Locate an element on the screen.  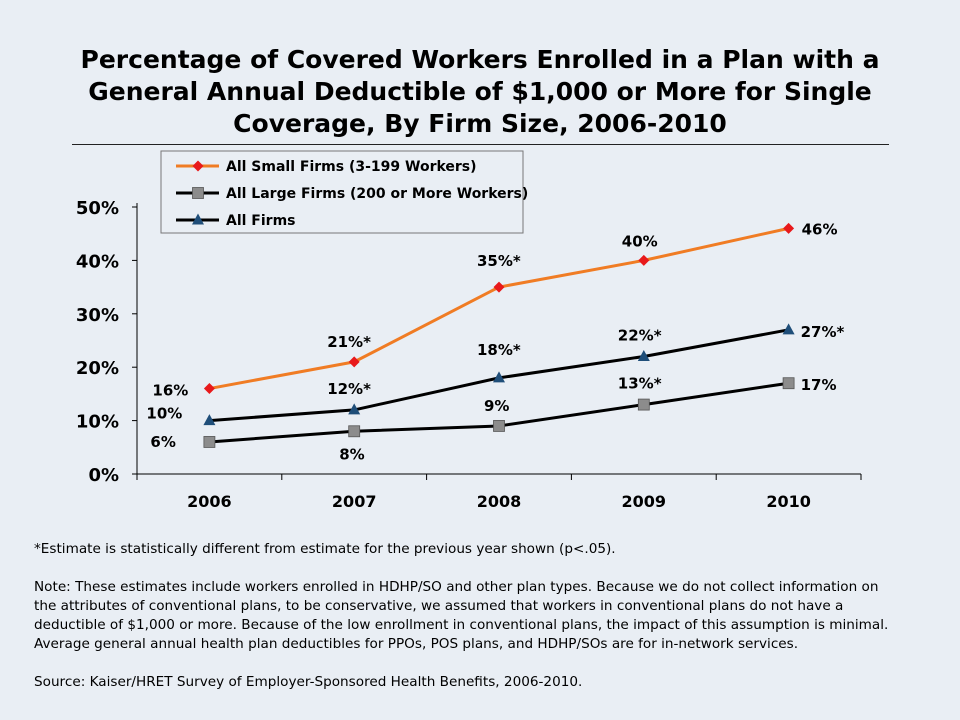
x-tick-label: 2010 is located at coordinates (788, 501).